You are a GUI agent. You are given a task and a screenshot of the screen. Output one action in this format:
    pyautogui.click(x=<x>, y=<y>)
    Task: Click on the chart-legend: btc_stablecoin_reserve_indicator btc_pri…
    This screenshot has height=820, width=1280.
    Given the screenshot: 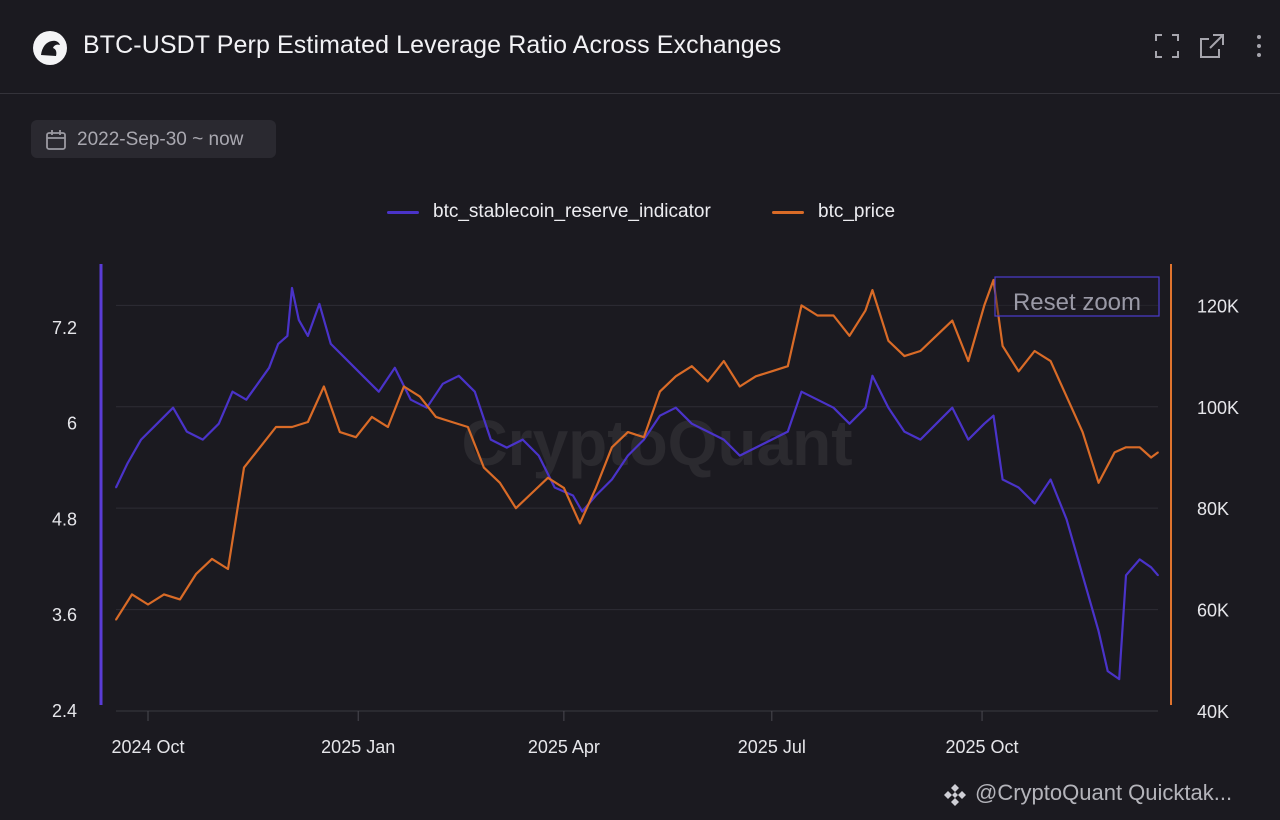 What is the action you would take?
    pyautogui.click(x=640, y=212)
    